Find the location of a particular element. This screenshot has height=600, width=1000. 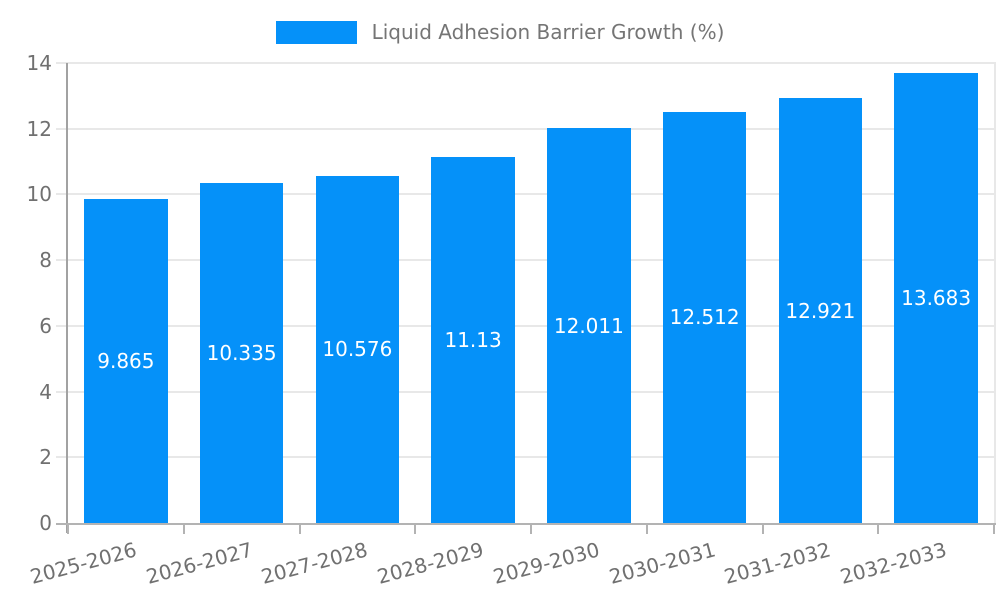

bar: 12.011 is located at coordinates (589, 325).